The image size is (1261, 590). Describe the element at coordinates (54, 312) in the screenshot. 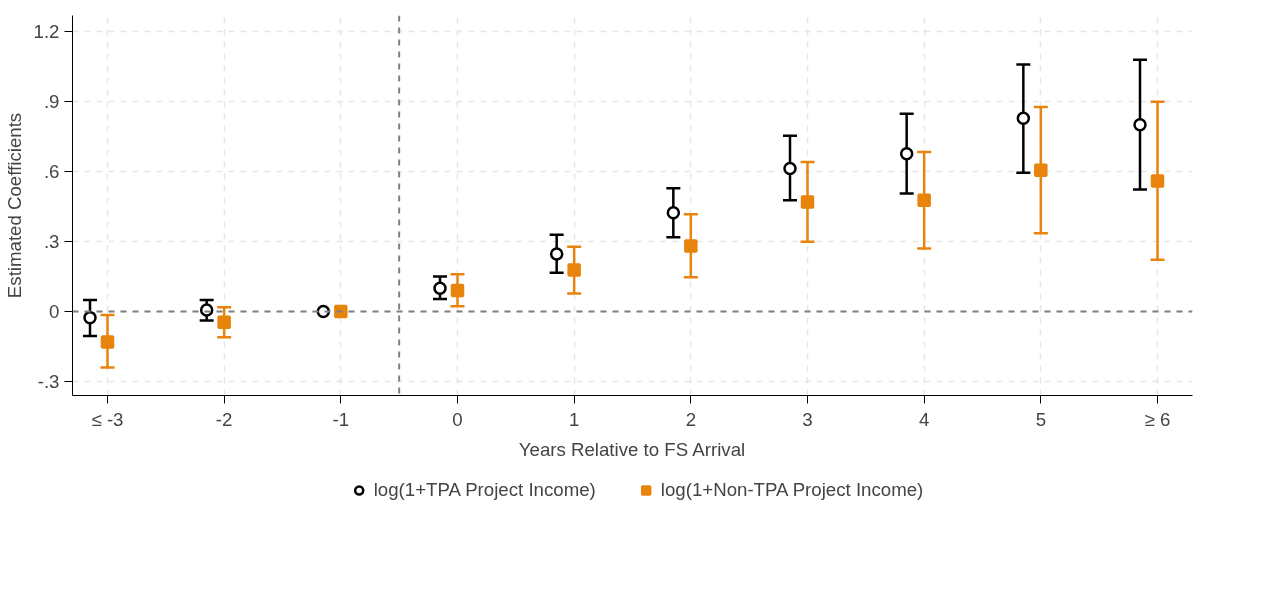

I see `y-tick-label: 0` at that location.